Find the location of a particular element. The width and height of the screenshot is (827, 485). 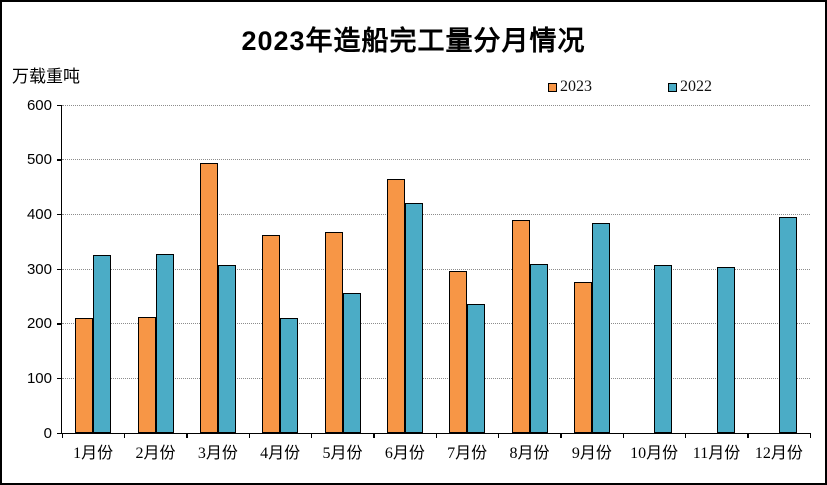

y-axis-line is located at coordinates (61, 269).